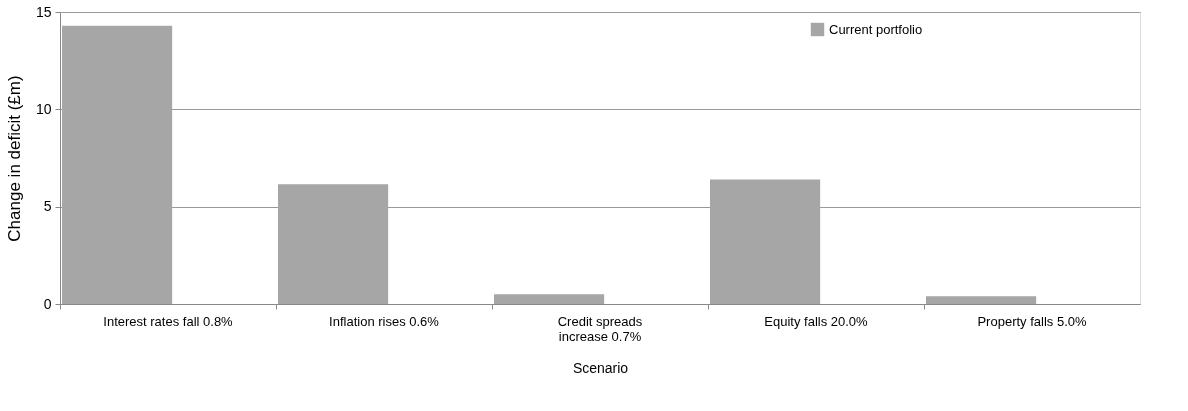 The image size is (1188, 411). Describe the element at coordinates (168, 321) in the screenshot. I see `x-tick-label: Interest rates fall 0.8%` at that location.